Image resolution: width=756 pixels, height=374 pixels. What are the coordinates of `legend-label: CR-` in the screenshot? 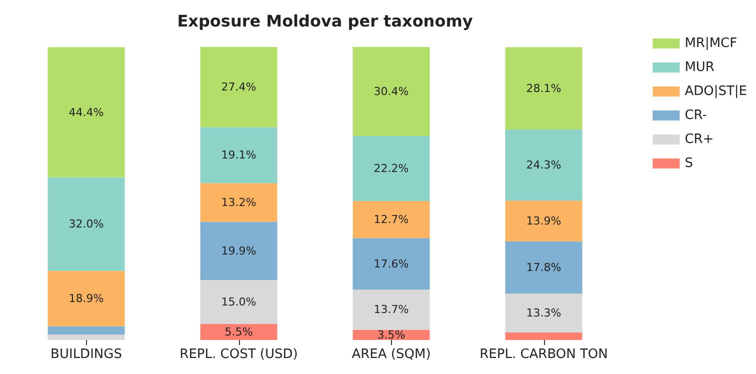 It's located at (696, 115).